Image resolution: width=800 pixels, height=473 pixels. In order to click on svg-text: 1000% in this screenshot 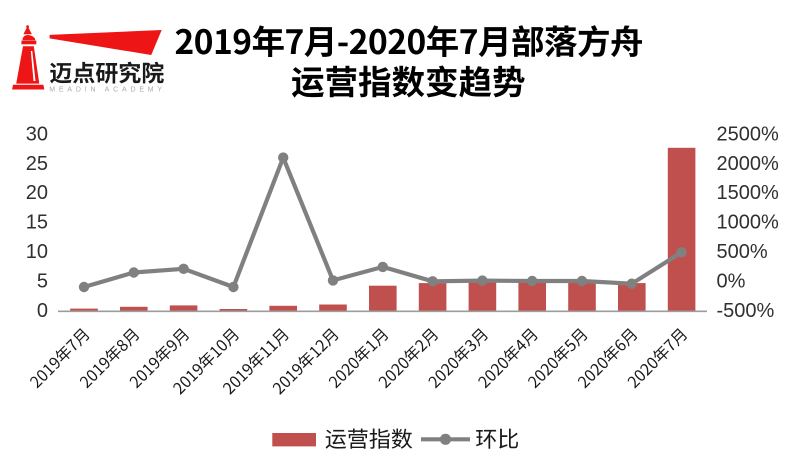, I will do `click(748, 223)`.